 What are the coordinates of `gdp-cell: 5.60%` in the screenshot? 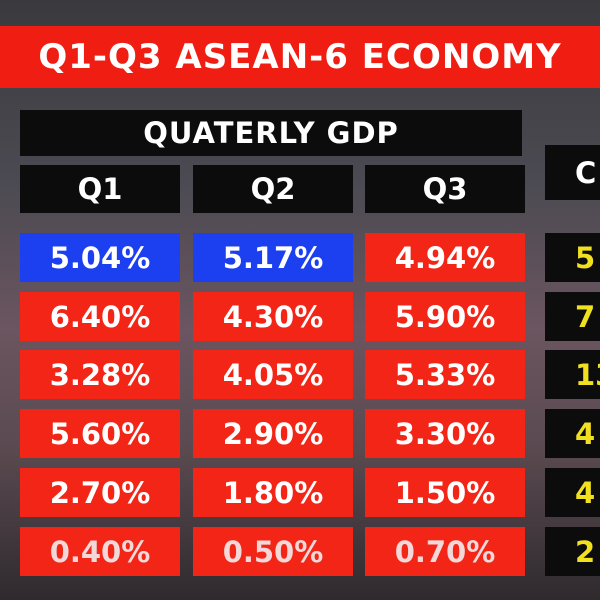 It's located at (100, 433).